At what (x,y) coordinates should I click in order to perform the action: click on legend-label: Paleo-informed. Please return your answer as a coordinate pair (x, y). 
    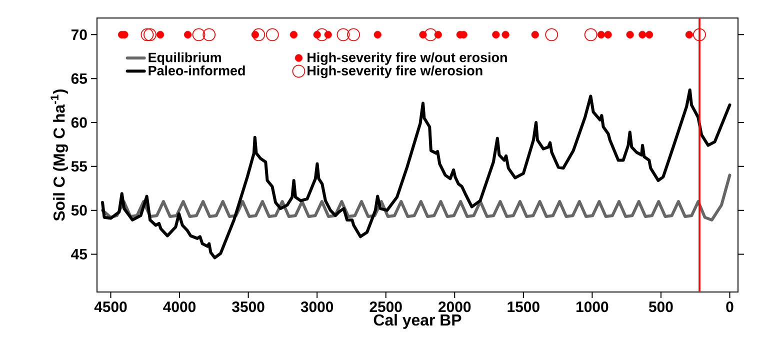
    Looking at the image, I should click on (196, 71).